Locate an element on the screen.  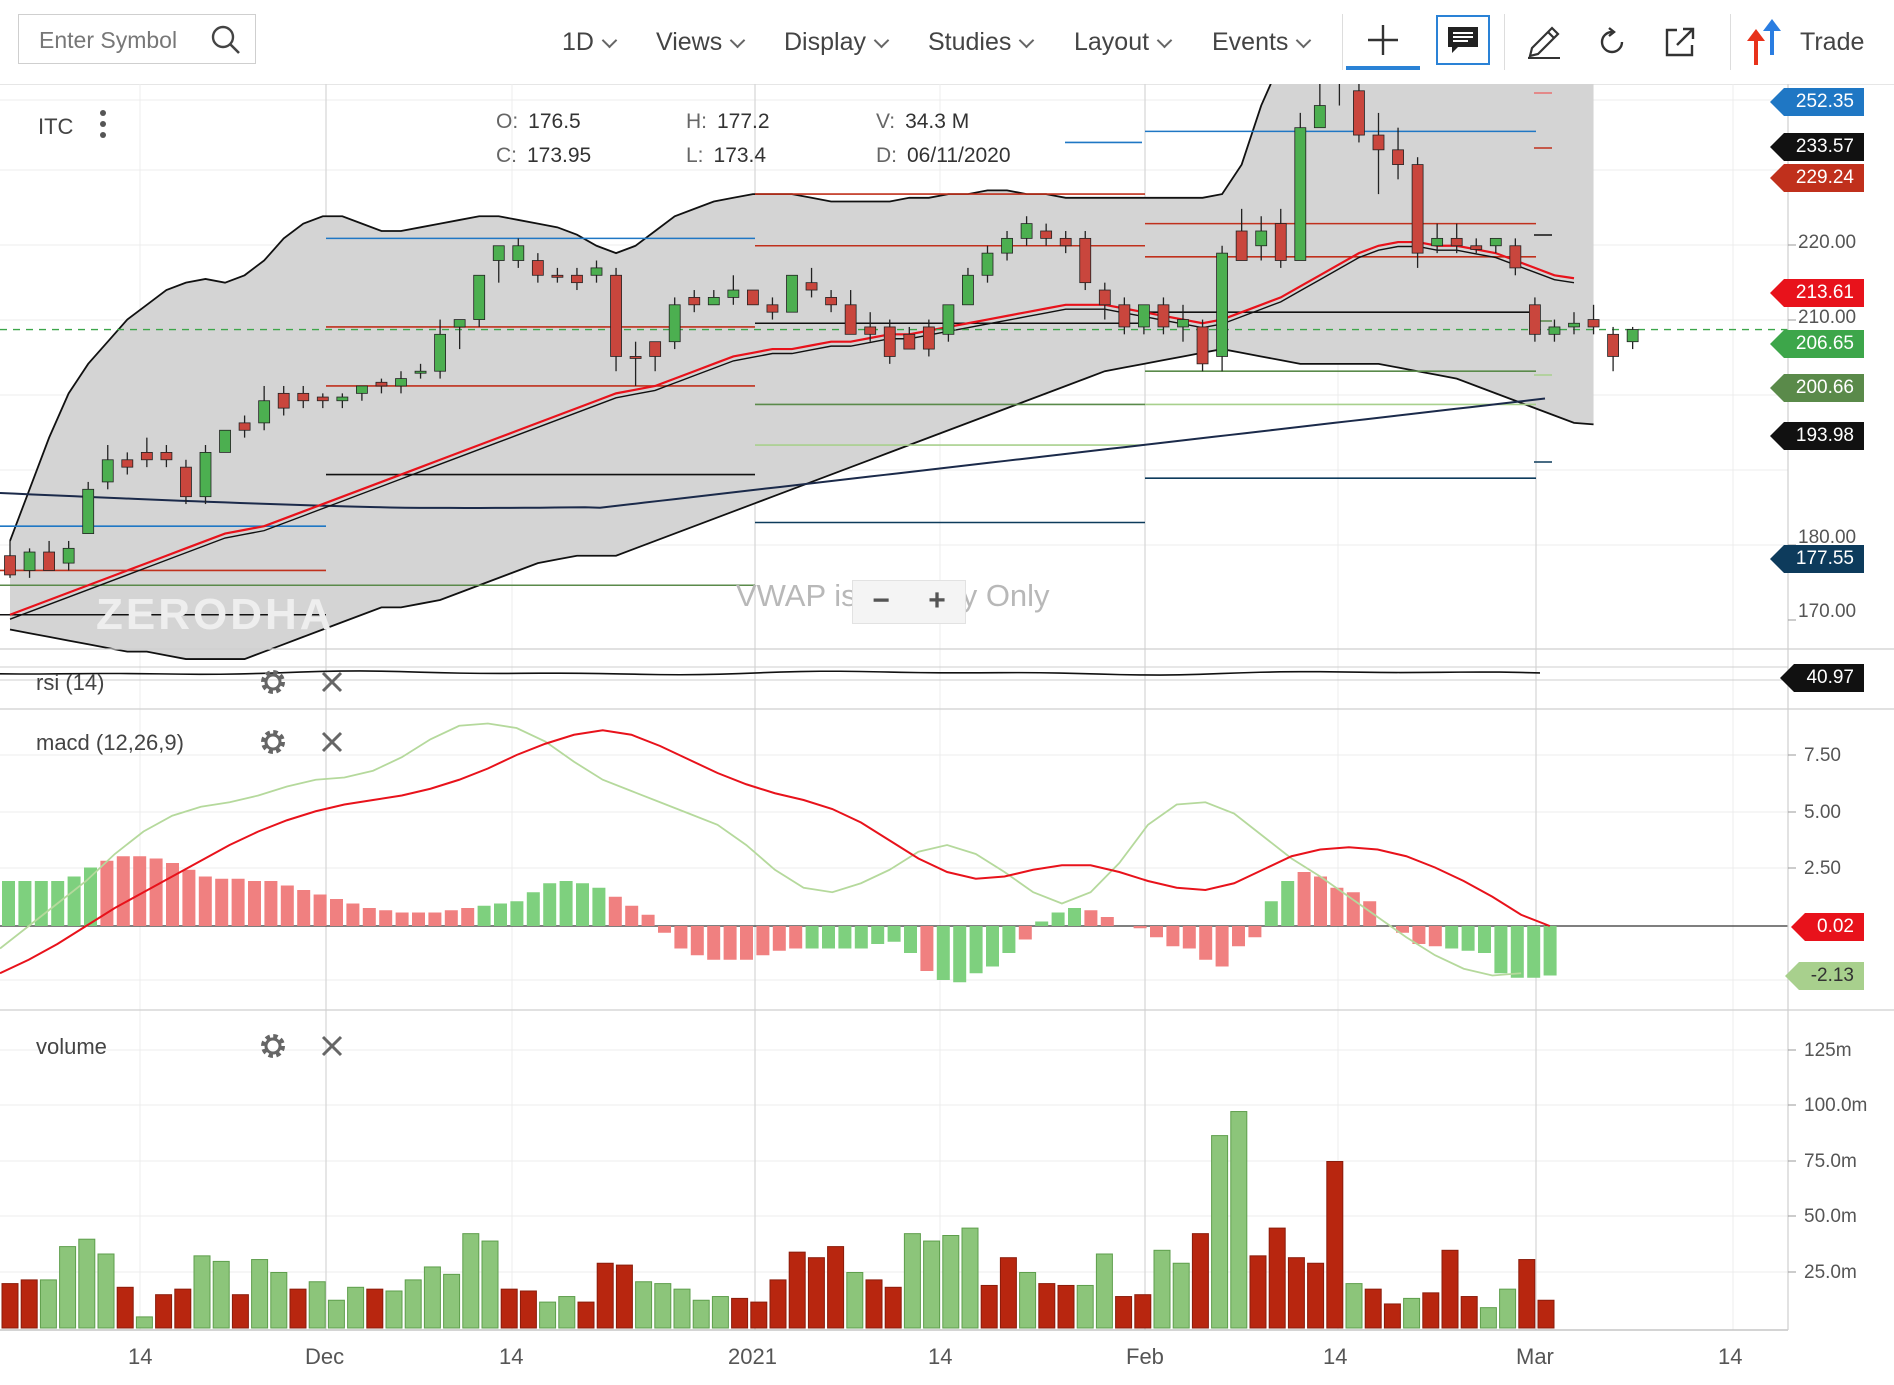
macd-tick: 2.50 is located at coordinates (1822, 868).